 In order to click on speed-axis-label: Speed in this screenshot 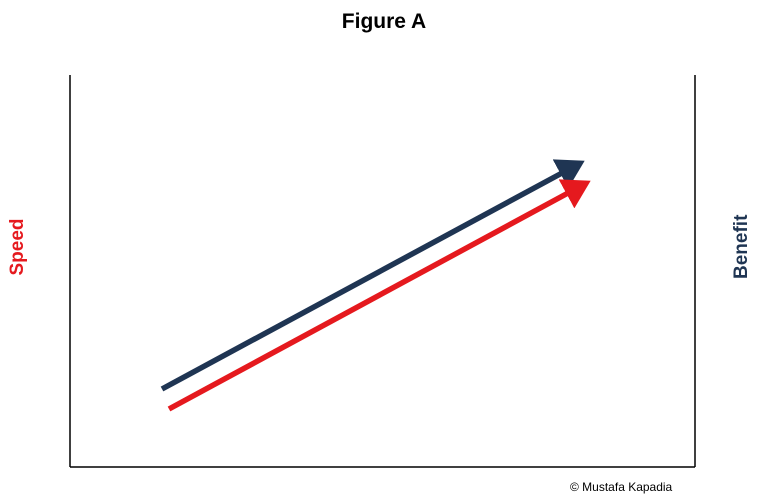, I will do `click(17, 247)`.